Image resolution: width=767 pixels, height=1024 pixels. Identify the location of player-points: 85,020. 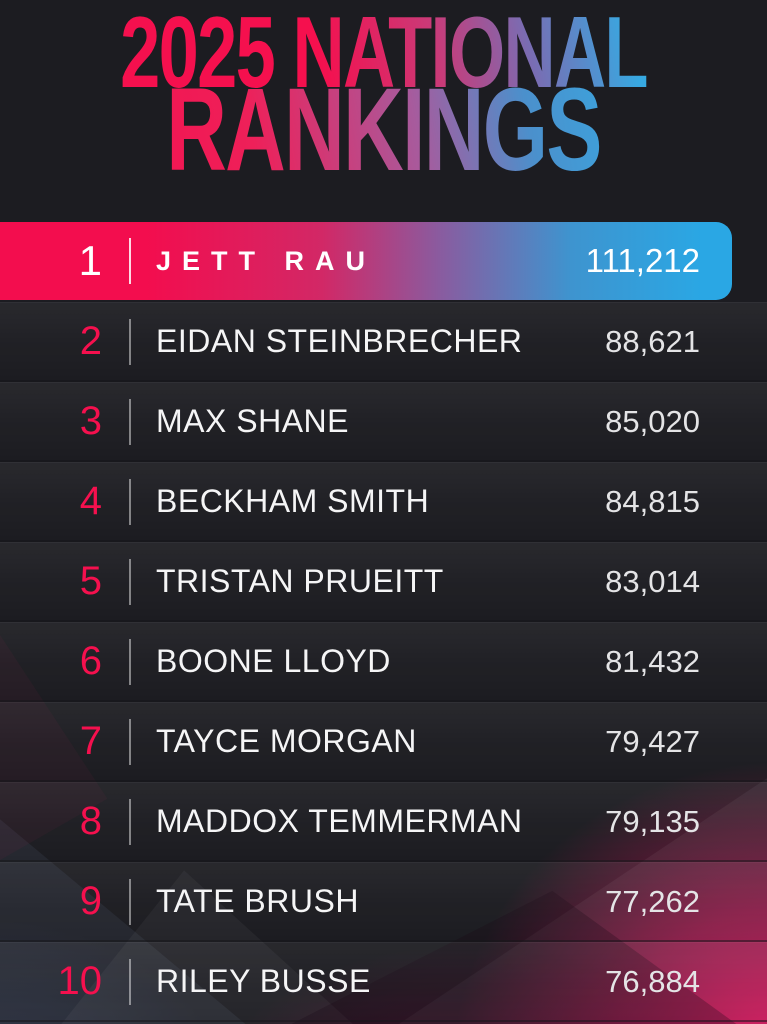
(652, 421).